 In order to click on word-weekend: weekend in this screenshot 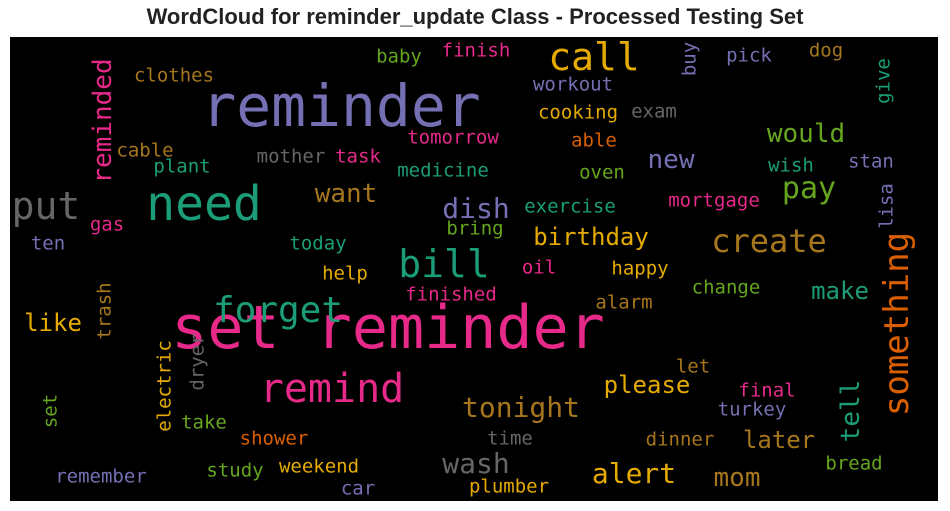, I will do `click(319, 466)`.